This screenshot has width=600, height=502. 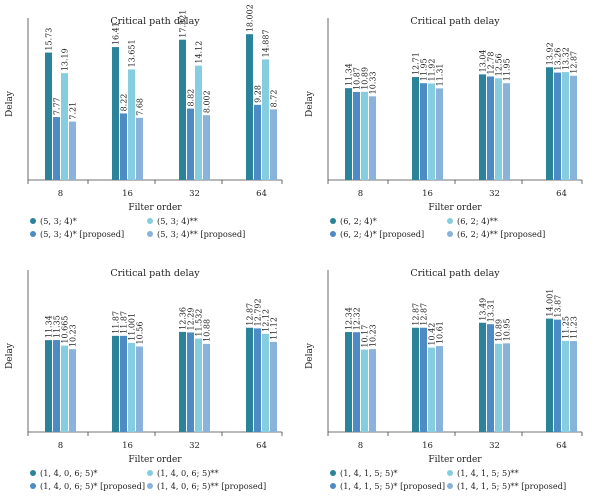 I want to click on x-tick-label: 8, so click(x=360, y=194).